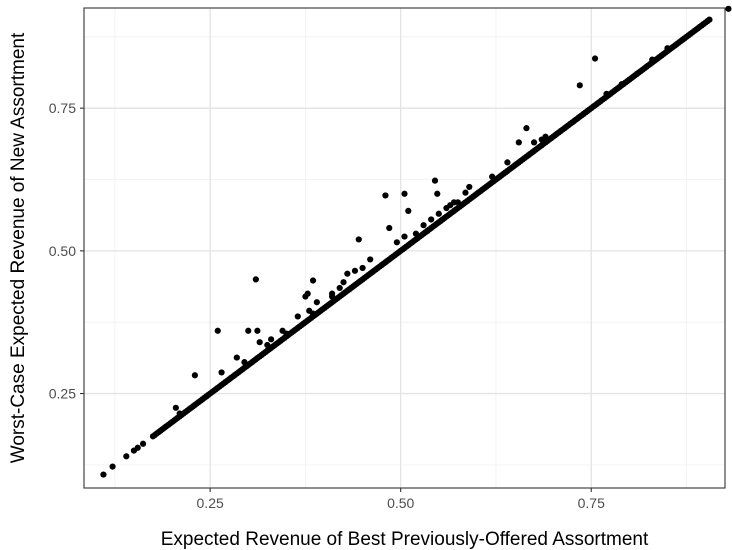 The width and height of the screenshot is (732, 550). I want to click on y-axis: 0.25 0.50 0.75, so click(66, 251).